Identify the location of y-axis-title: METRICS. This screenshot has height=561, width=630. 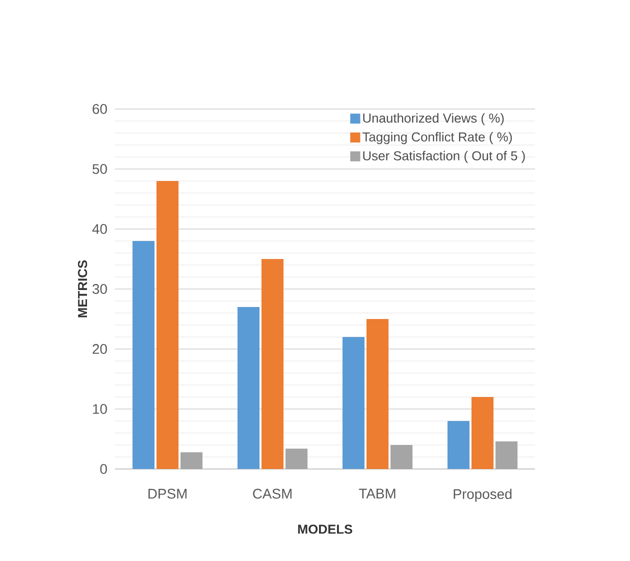
(83, 289).